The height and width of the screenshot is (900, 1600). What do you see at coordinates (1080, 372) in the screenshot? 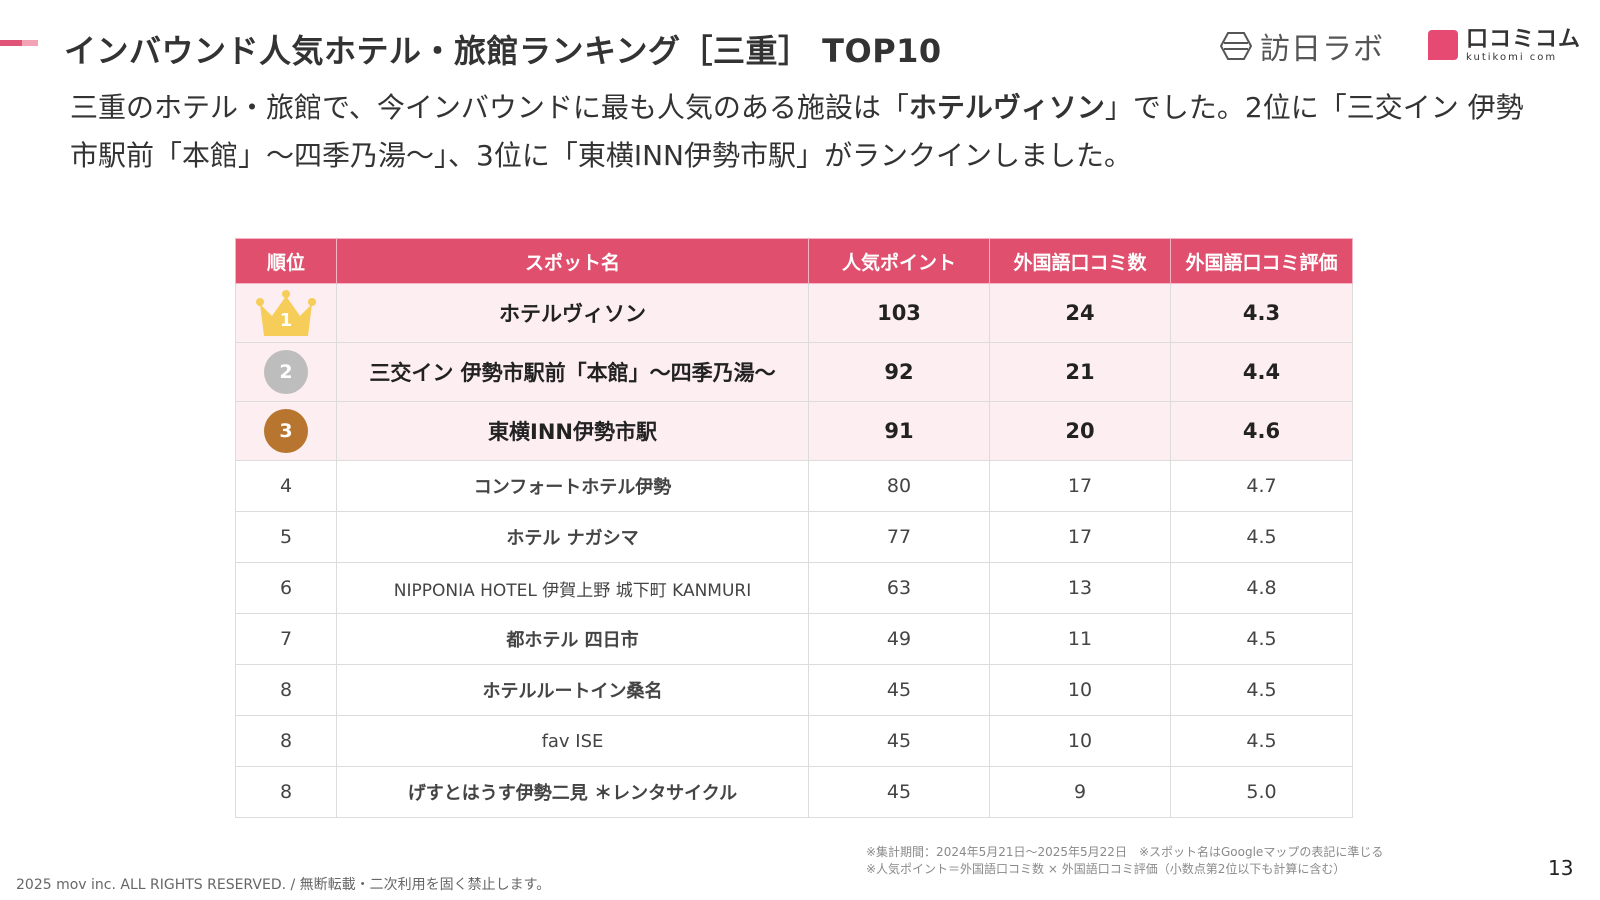
I see `review-count-cell: 21` at bounding box center [1080, 372].